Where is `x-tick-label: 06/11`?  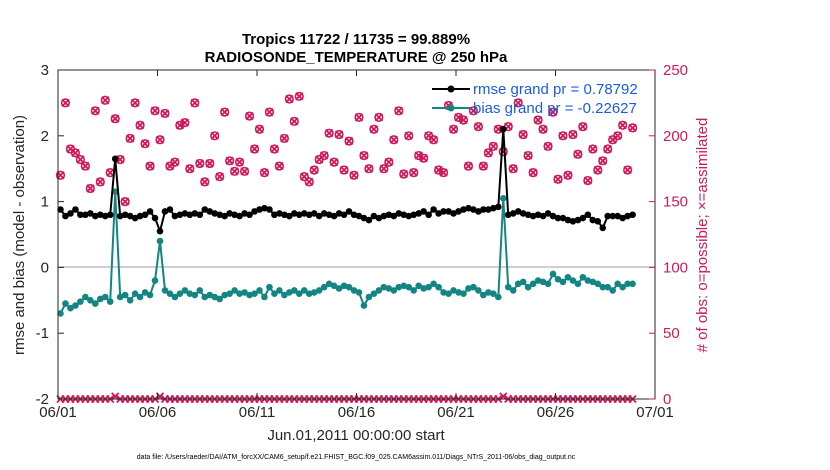
x-tick-label: 06/11 is located at coordinates (257, 412).